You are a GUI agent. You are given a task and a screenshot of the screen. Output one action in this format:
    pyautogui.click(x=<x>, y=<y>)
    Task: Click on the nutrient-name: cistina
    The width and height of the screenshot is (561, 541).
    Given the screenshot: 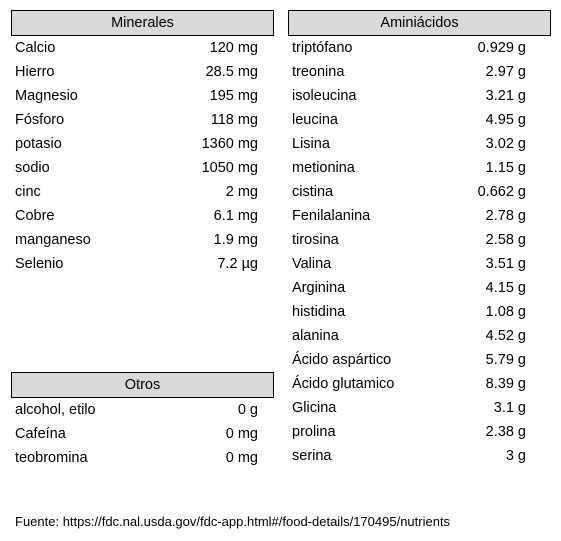 What is the action you would take?
    pyautogui.click(x=313, y=192)
    